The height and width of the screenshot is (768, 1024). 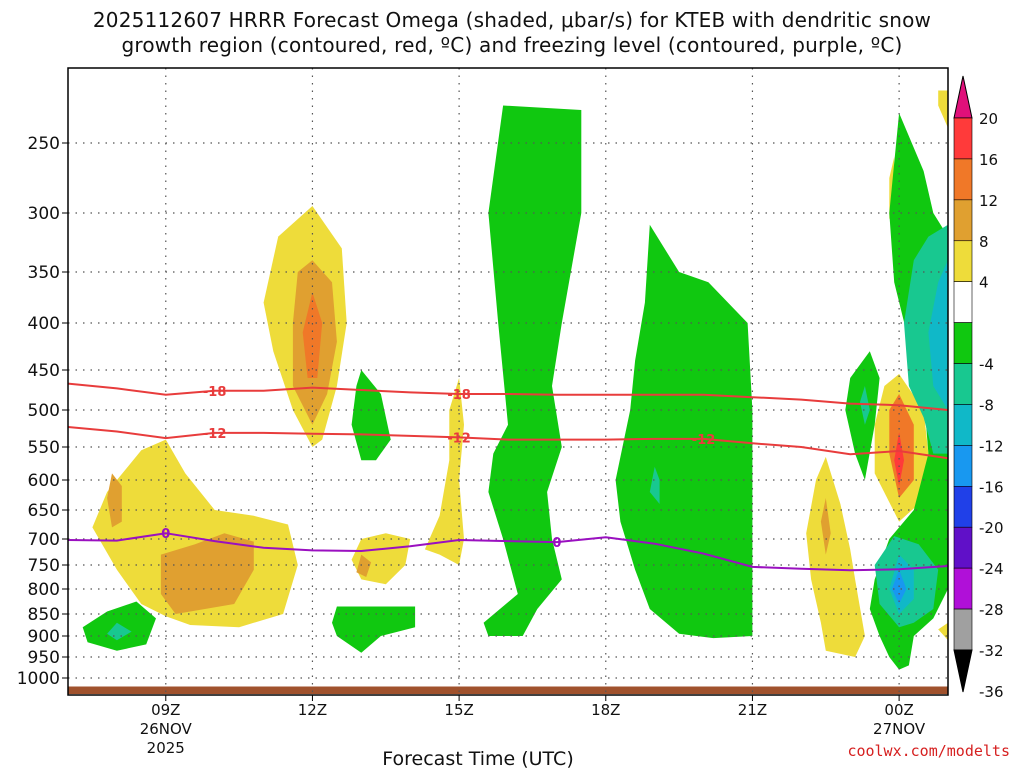 I want to click on colorbar-label: -8, so click(x=986, y=405).